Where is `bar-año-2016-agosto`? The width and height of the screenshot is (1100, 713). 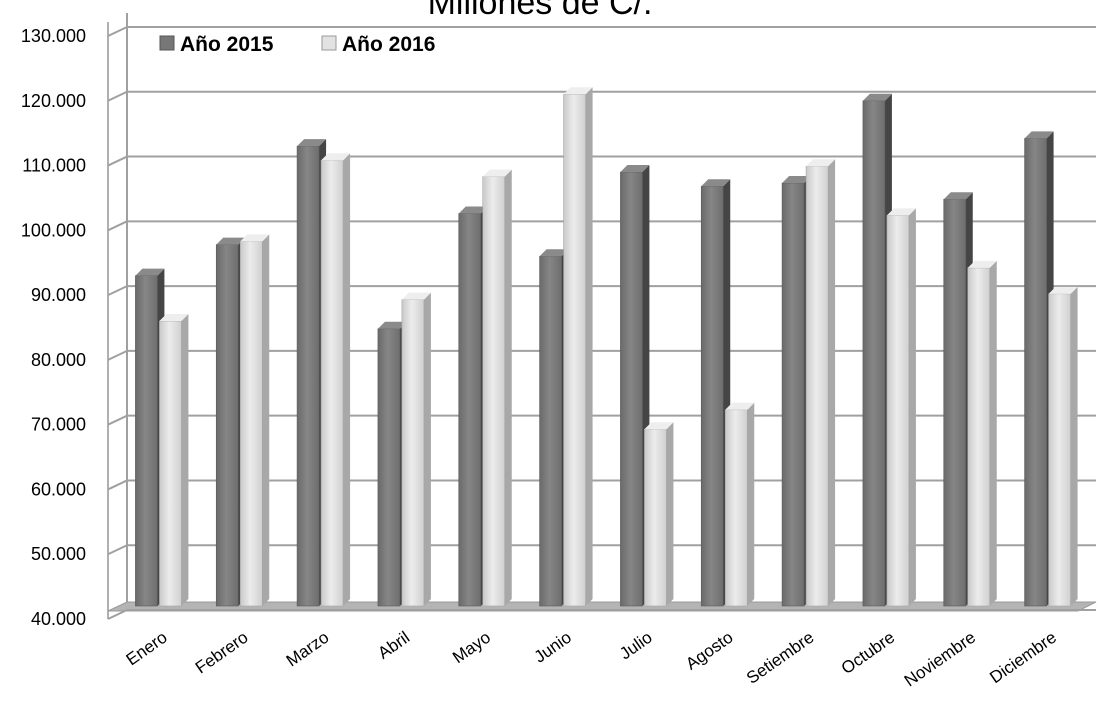 bar-año-2016-agosto is located at coordinates (739, 504).